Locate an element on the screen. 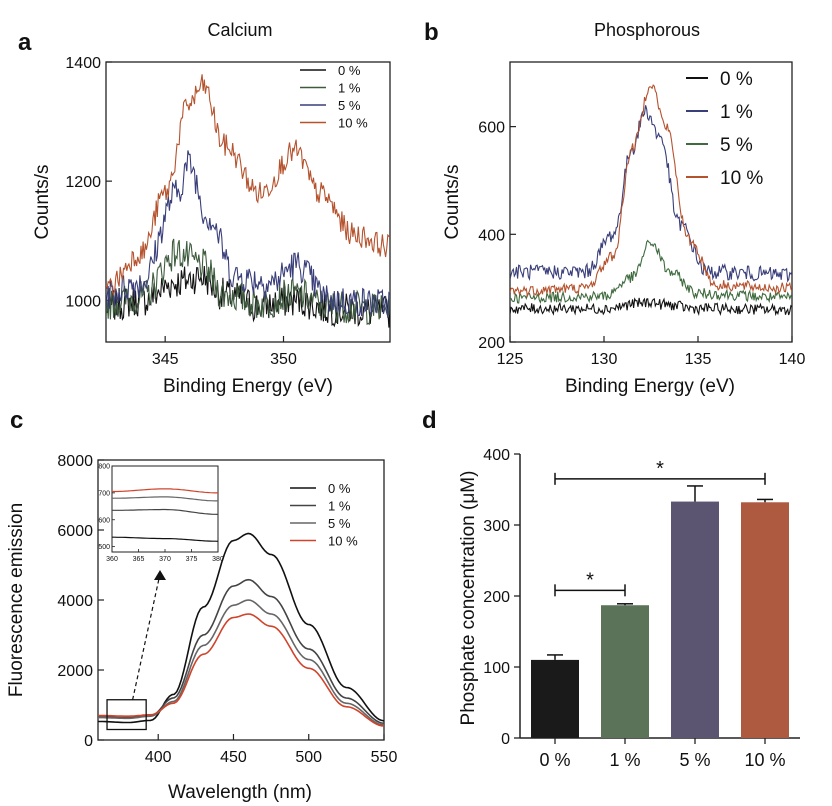 The image size is (832, 806). panel-b-legend-label: 10 % is located at coordinates (741, 178).